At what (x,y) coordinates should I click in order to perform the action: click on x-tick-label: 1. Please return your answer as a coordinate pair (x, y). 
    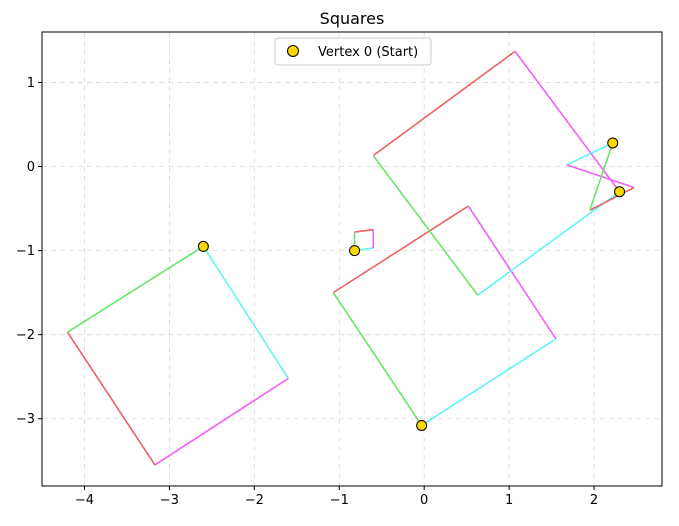
    Looking at the image, I should click on (509, 500).